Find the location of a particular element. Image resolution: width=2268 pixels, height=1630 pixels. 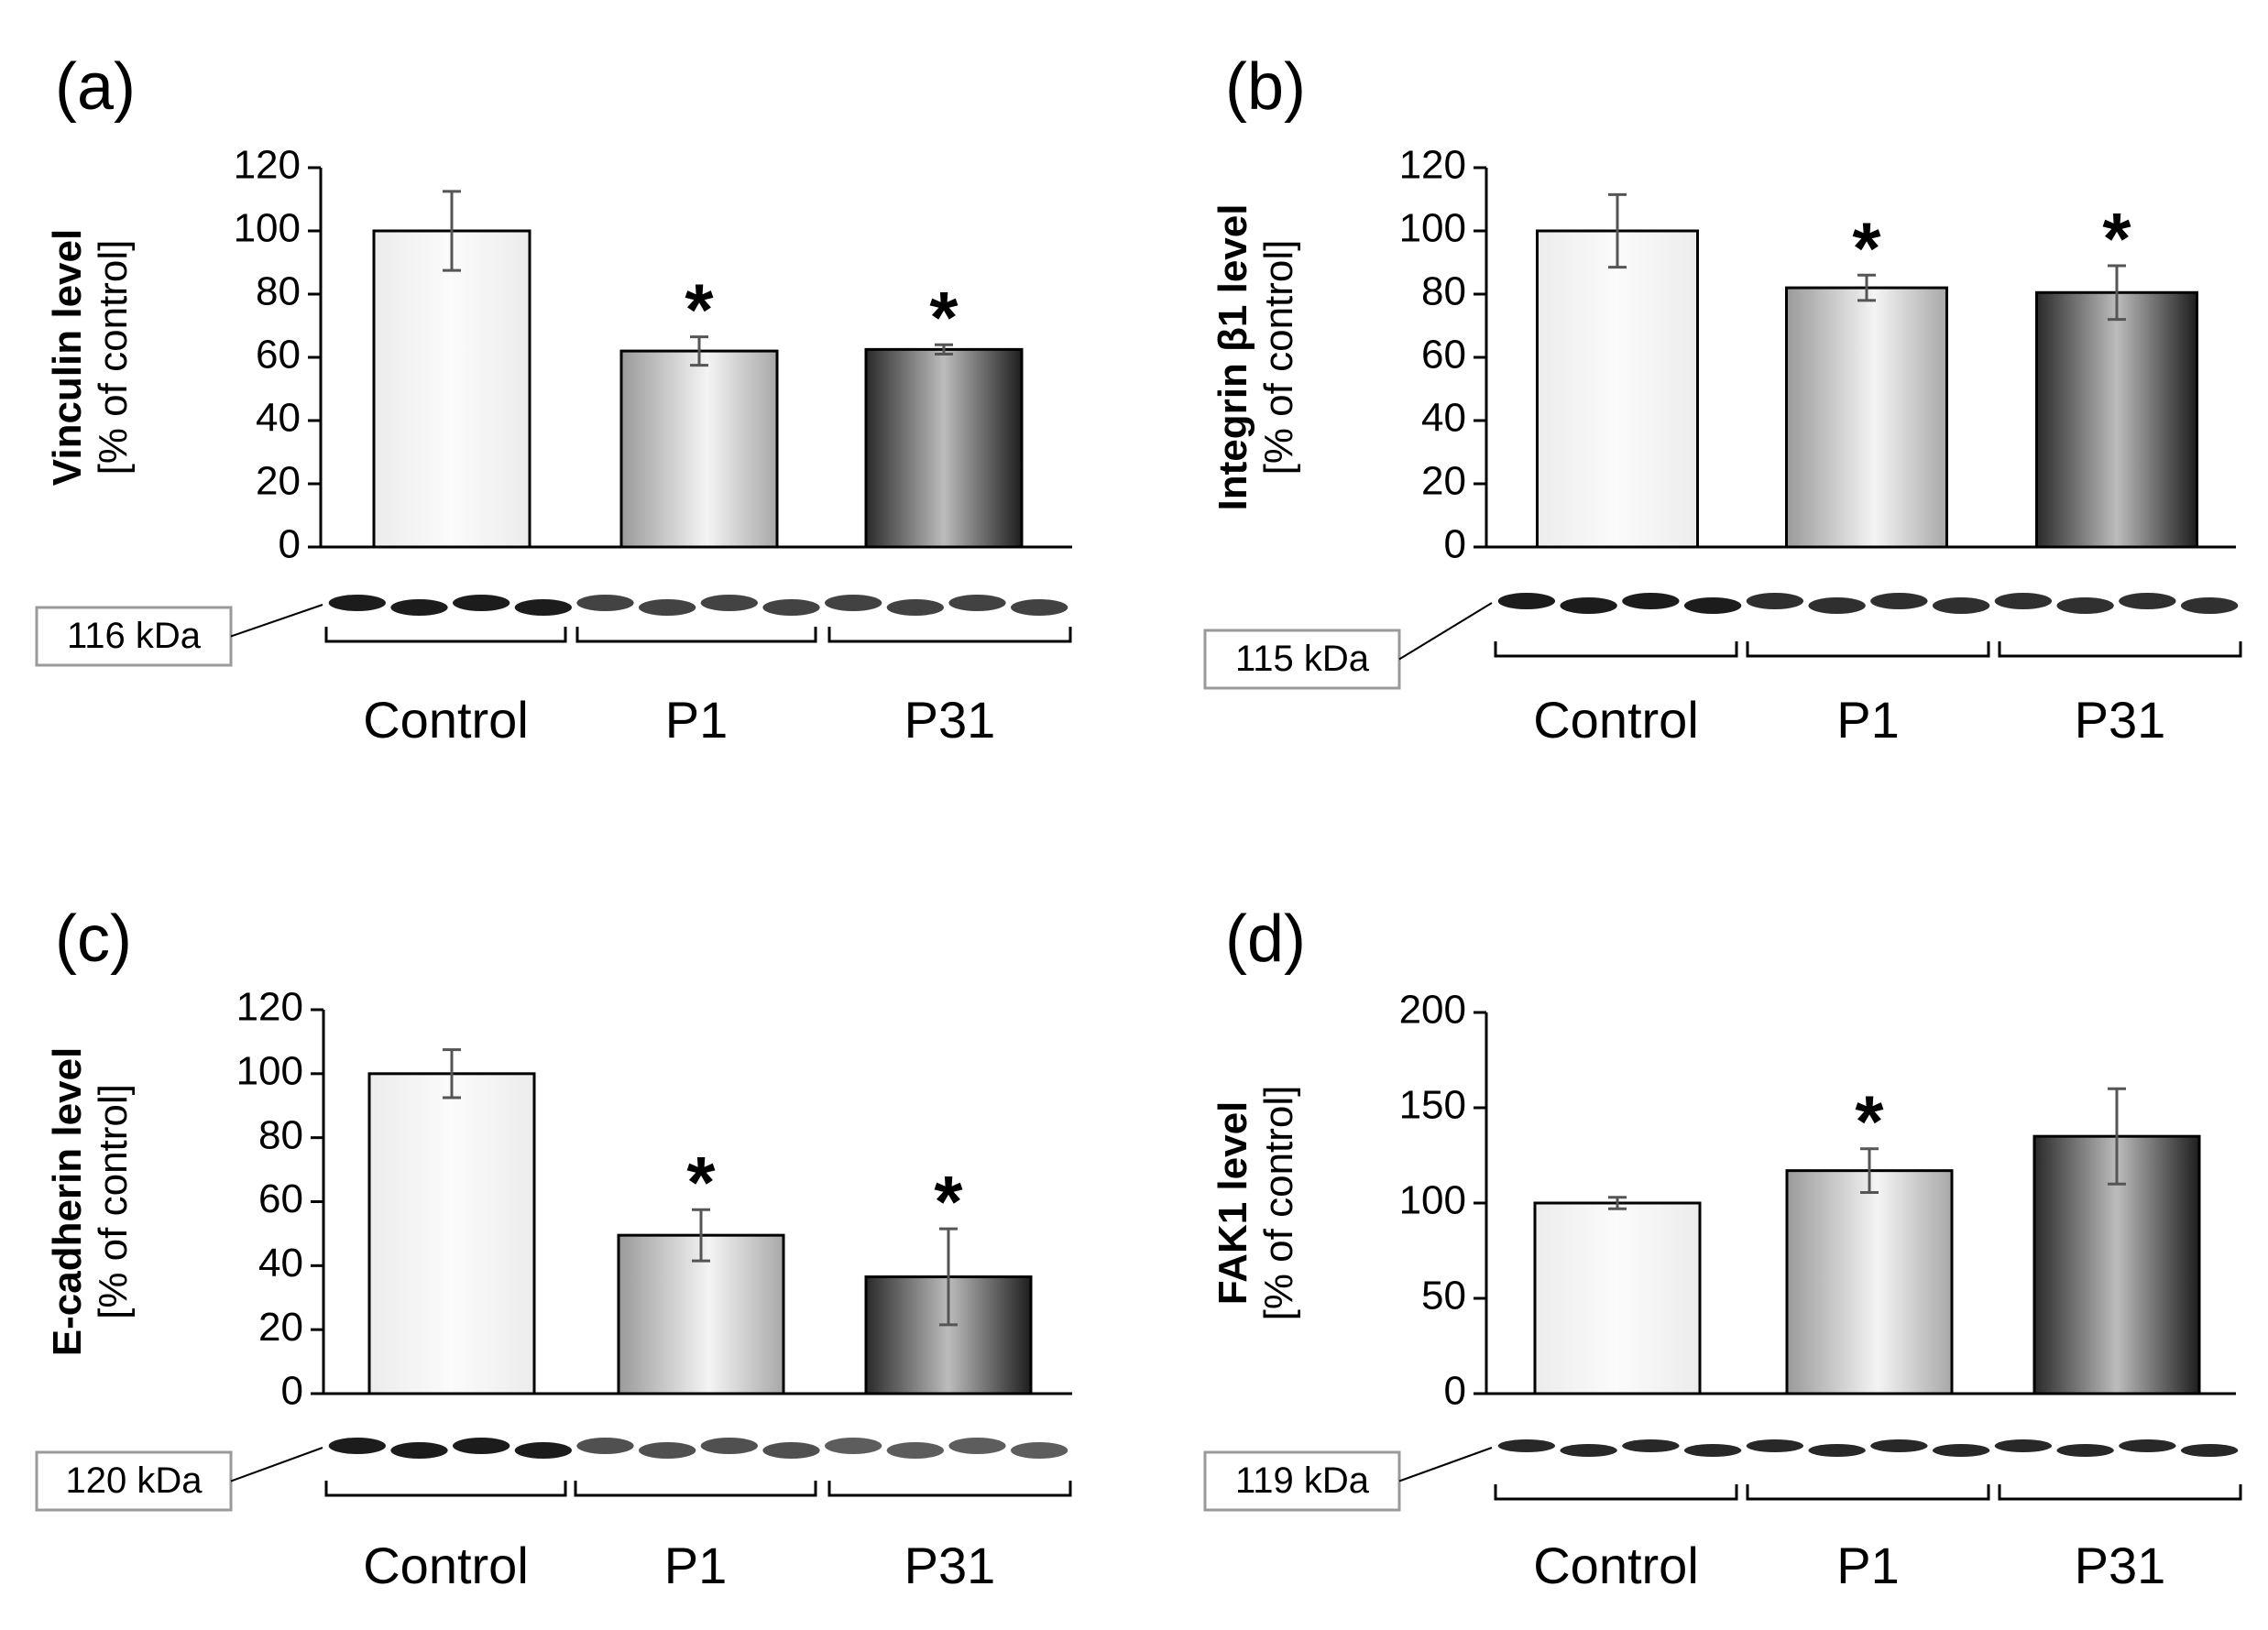

kda-label: 119 kDa is located at coordinates (1302, 1480).